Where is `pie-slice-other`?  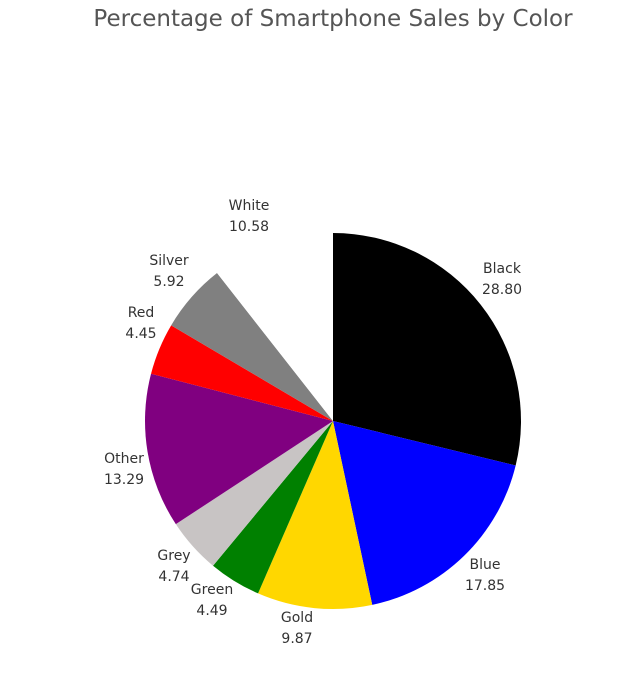 pie-slice-other is located at coordinates (239, 449).